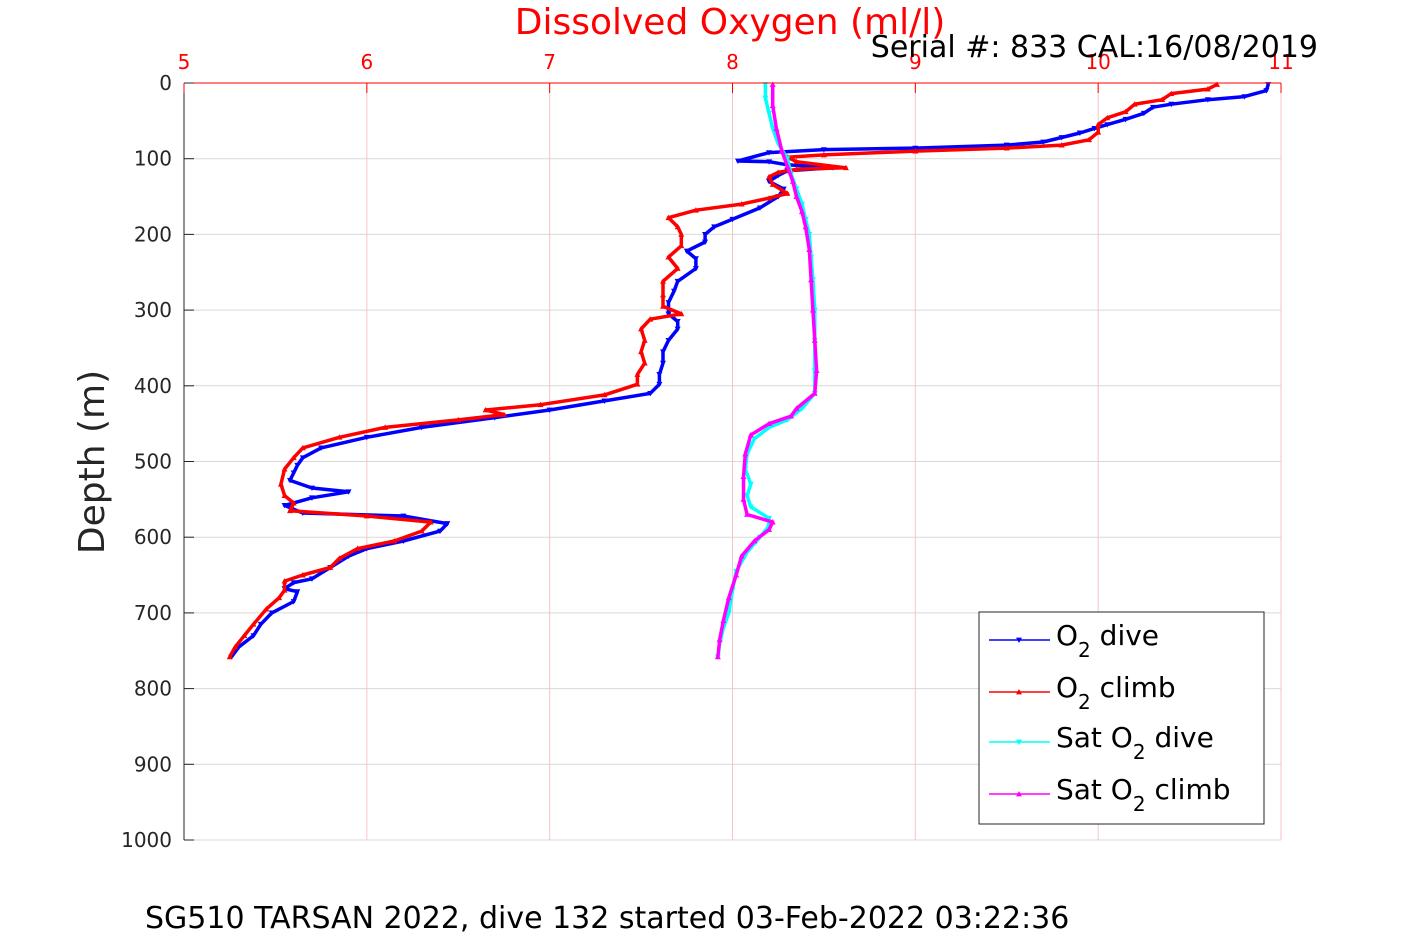 This screenshot has width=1417, height=949. I want to click on y-tick-label: 300, so click(153, 310).